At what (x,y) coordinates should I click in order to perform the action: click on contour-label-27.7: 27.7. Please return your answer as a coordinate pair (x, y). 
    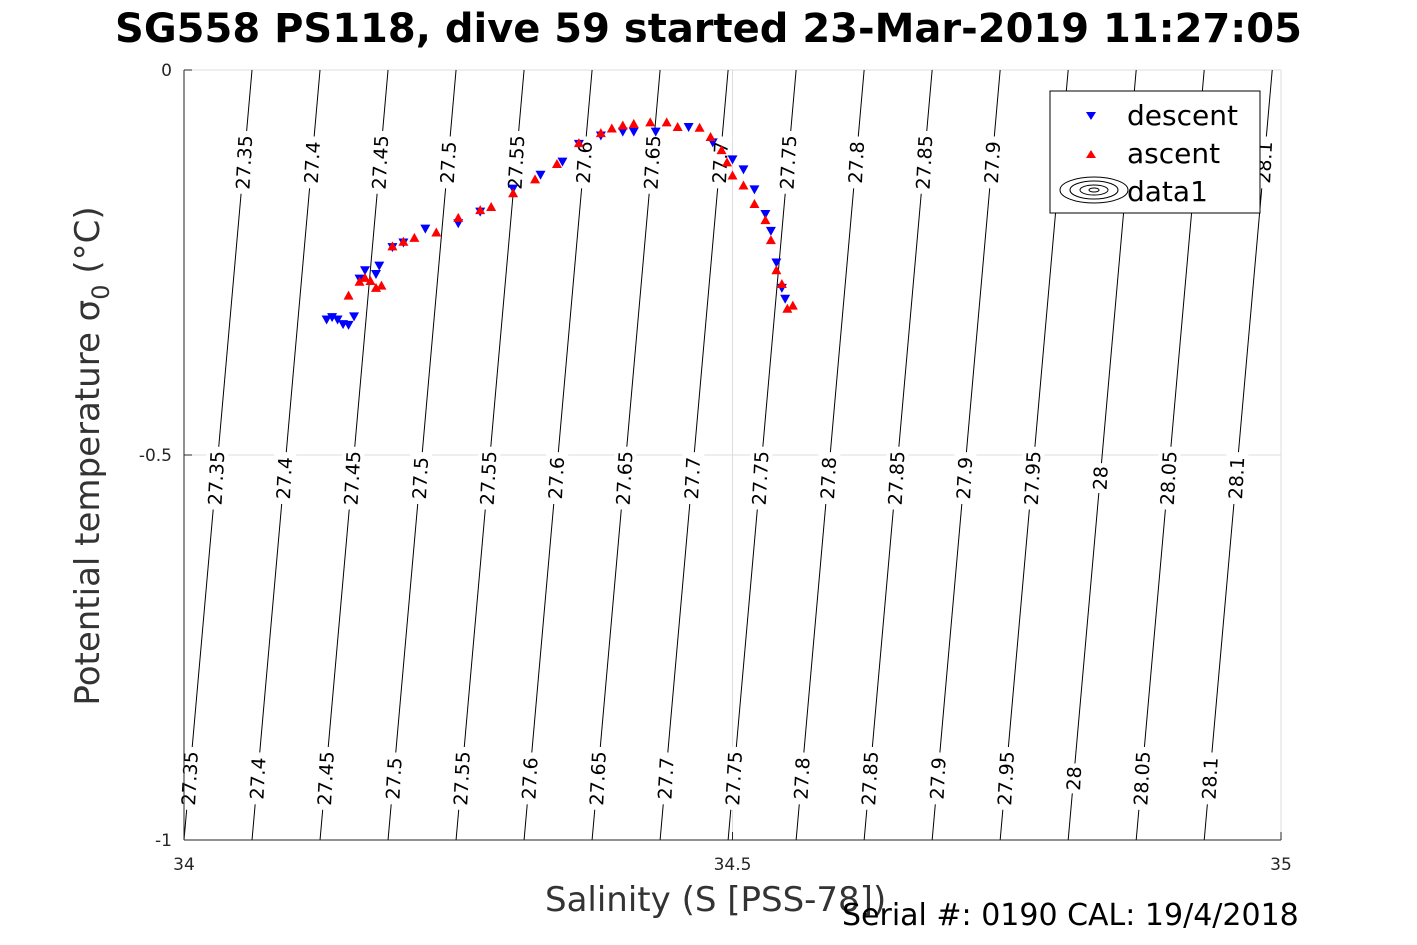
    Looking at the image, I should click on (666, 778).